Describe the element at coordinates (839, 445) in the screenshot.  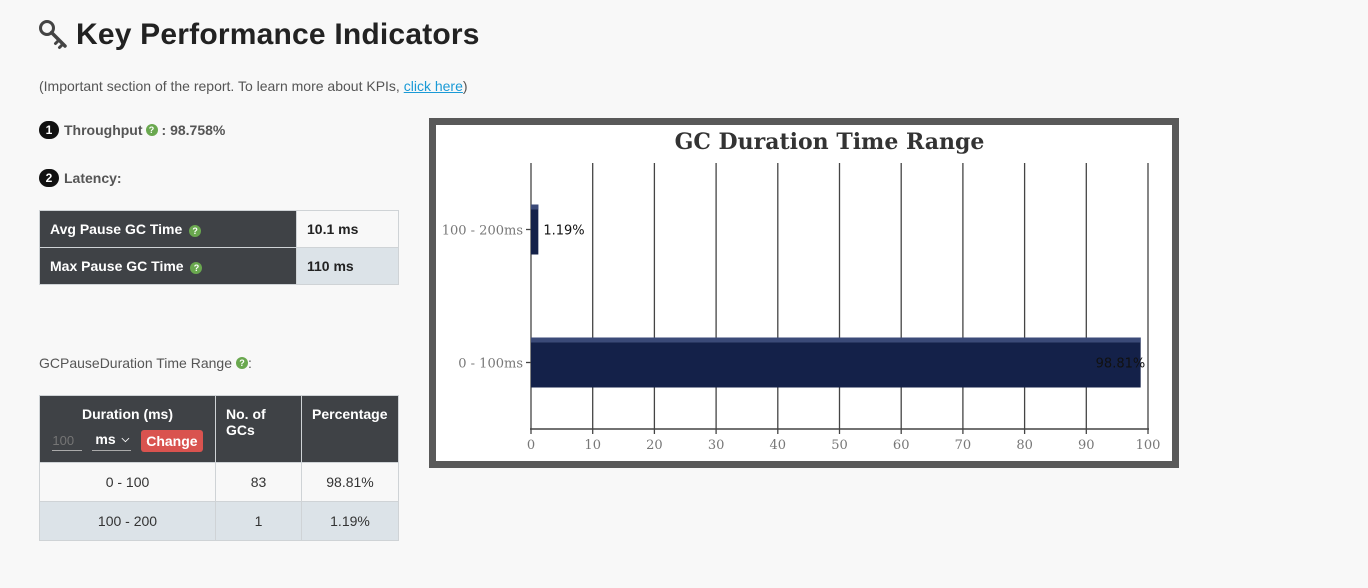
I see `x-tick-label: 50` at that location.